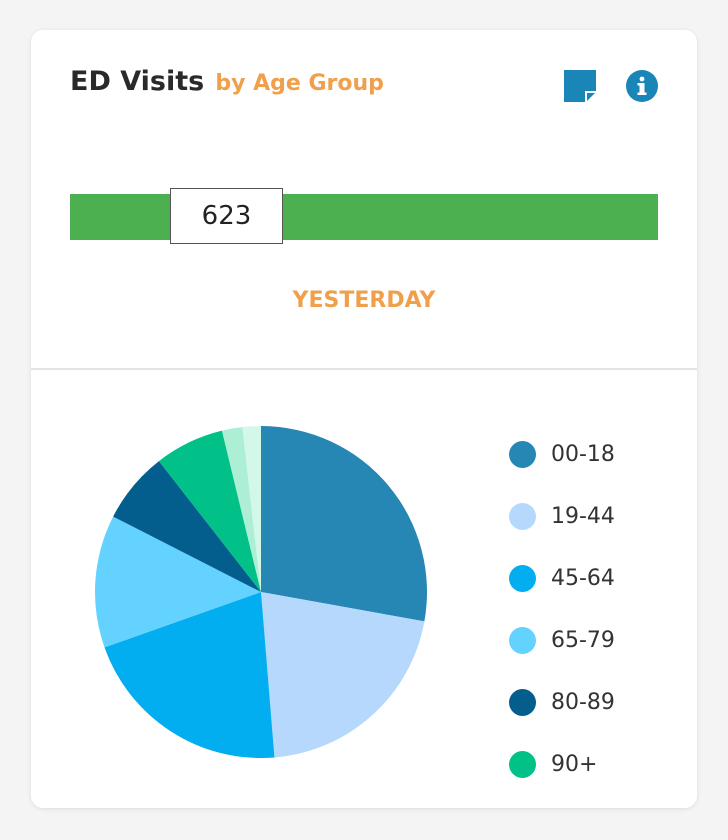 Image resolution: width=728 pixels, height=840 pixels. What do you see at coordinates (364, 300) in the screenshot?
I see `period-label: YESTERDAY` at bounding box center [364, 300].